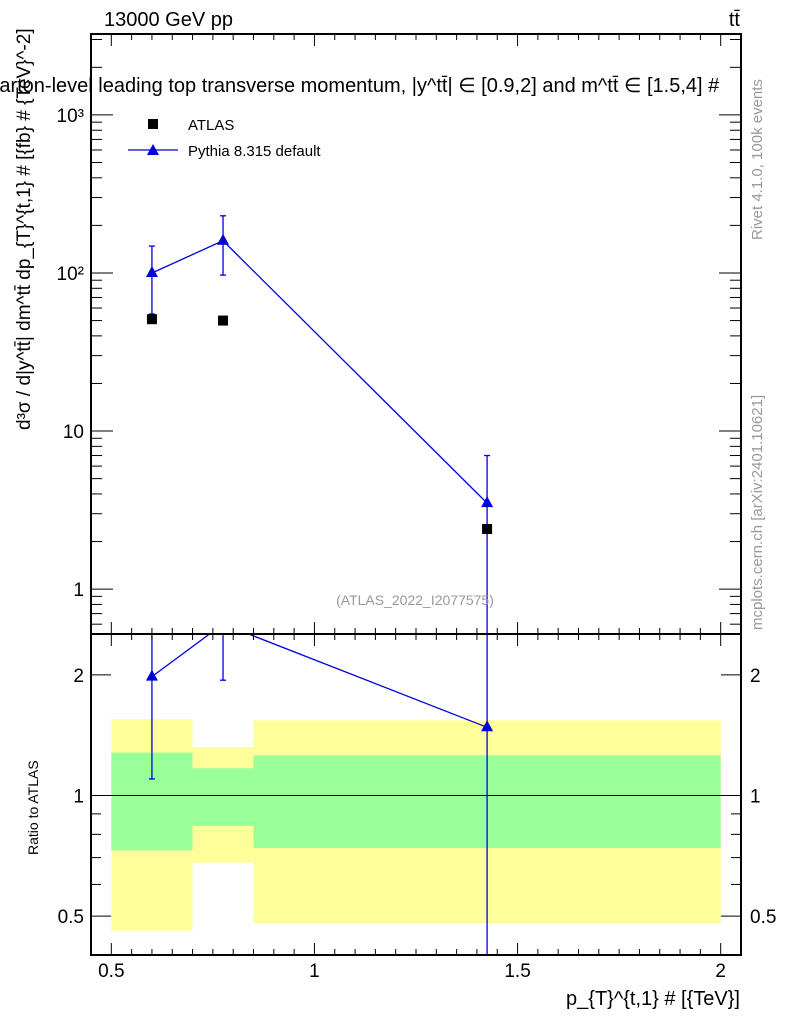 The width and height of the screenshot is (786, 1024). I want to click on pythia-line, so click(319, 371).